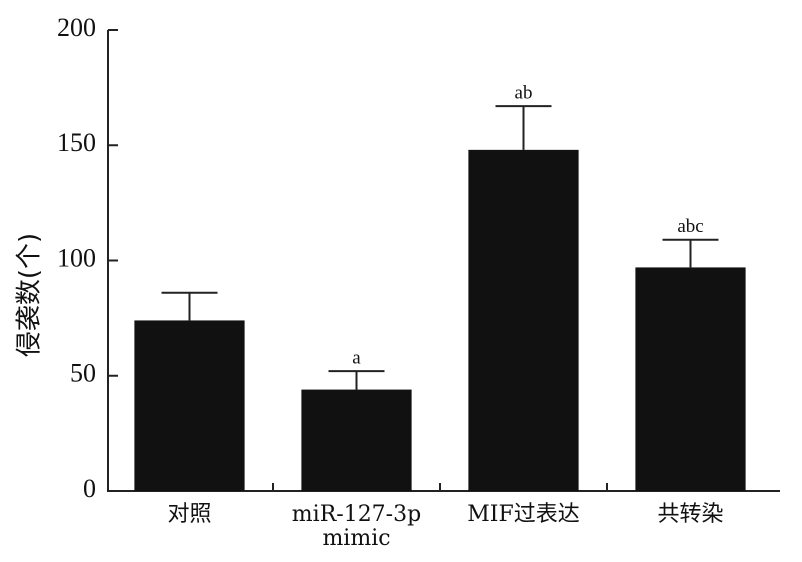 The image size is (802, 562). What do you see at coordinates (76, 142) in the screenshot?
I see `y-tick-label: 150` at bounding box center [76, 142].